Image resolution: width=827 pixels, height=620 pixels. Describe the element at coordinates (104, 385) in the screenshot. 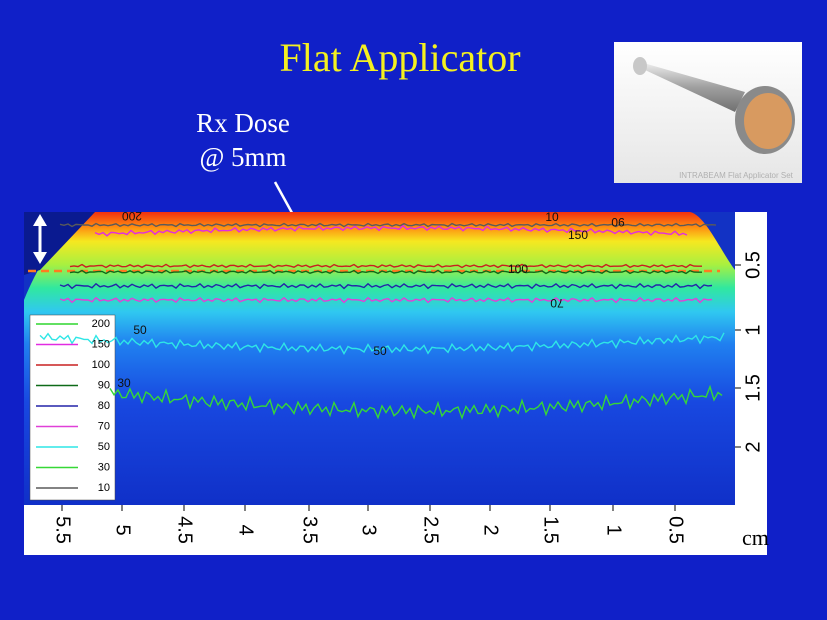

I see `legend-label: 90` at that location.